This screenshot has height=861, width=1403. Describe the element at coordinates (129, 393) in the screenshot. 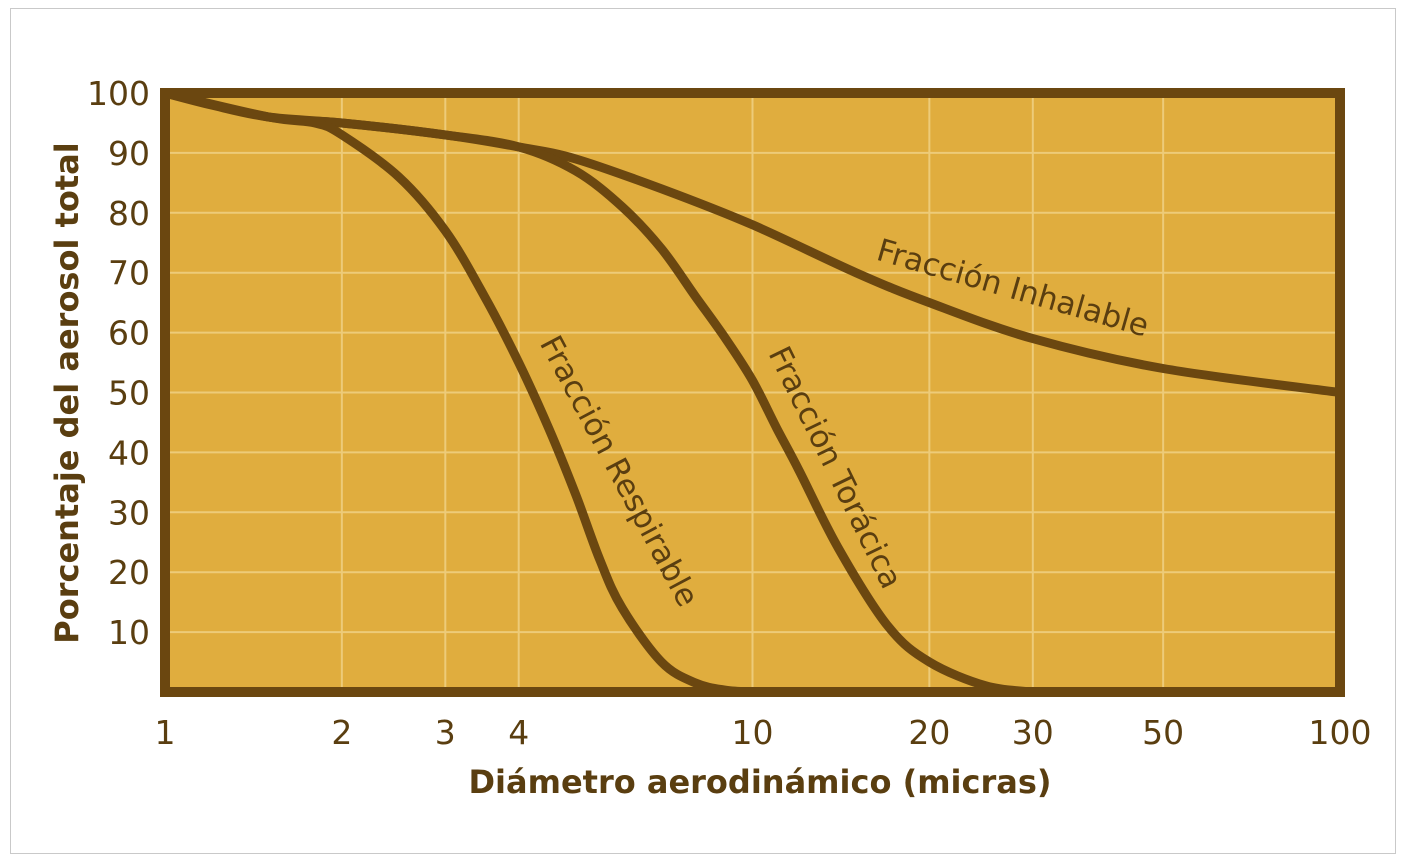

I see `y-tick-label: 50` at that location.